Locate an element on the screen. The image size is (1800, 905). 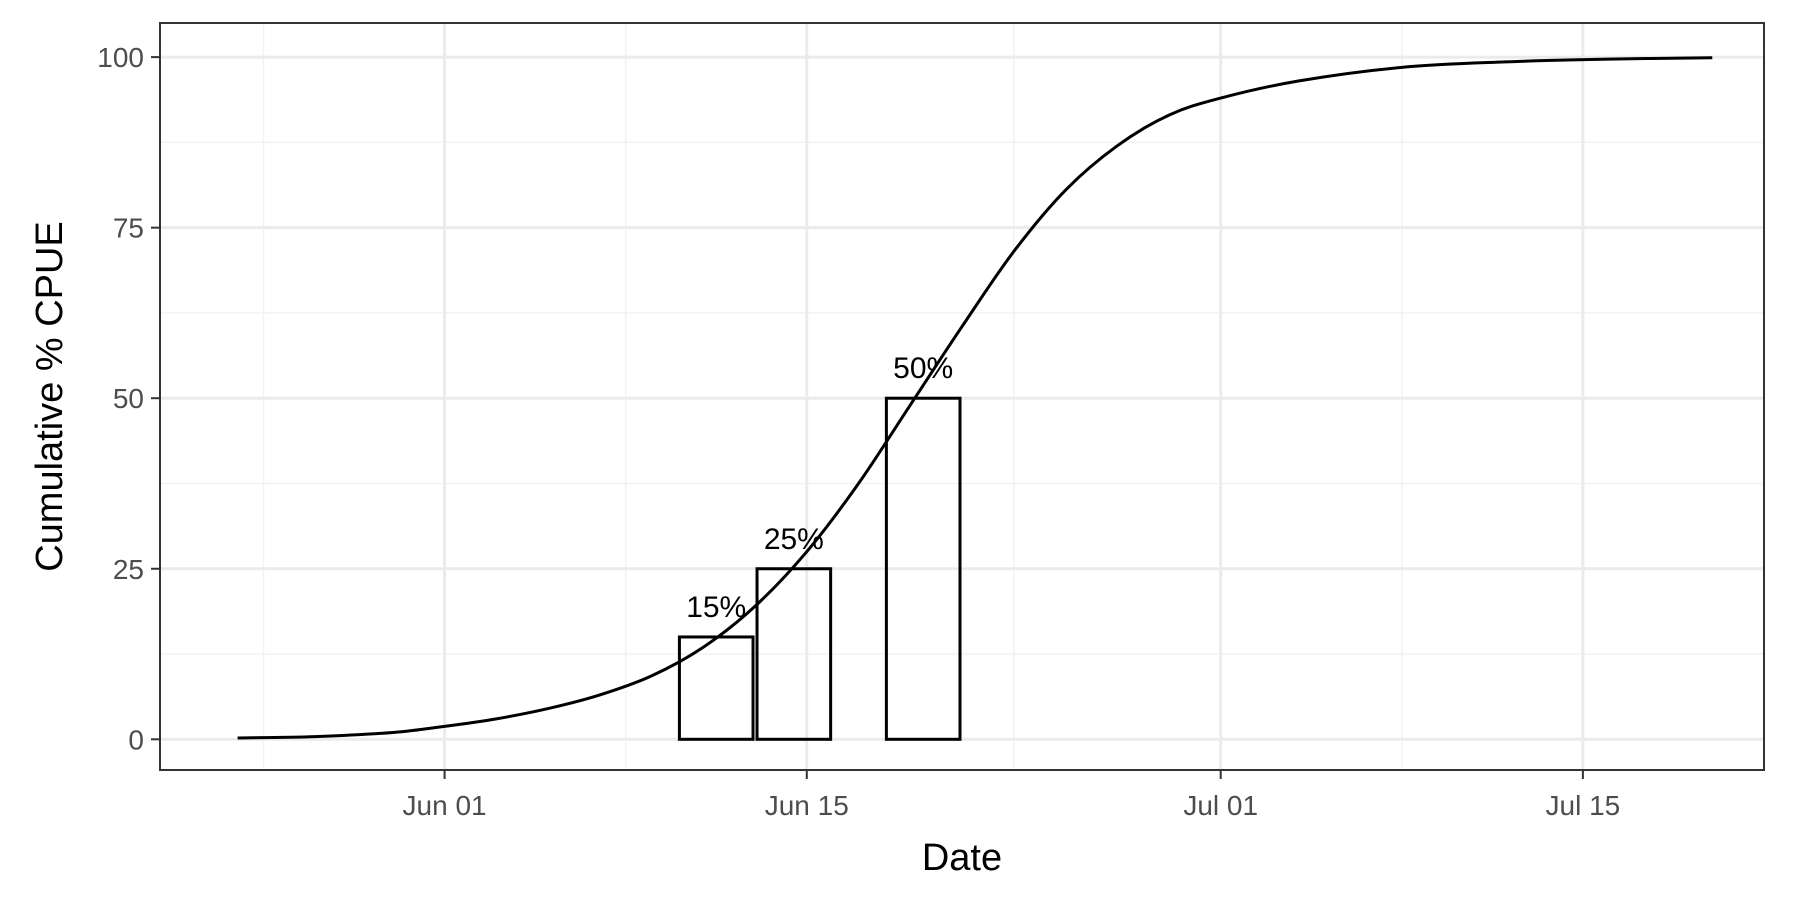
x-tick-label-2: Jul 01 is located at coordinates (1220, 805).